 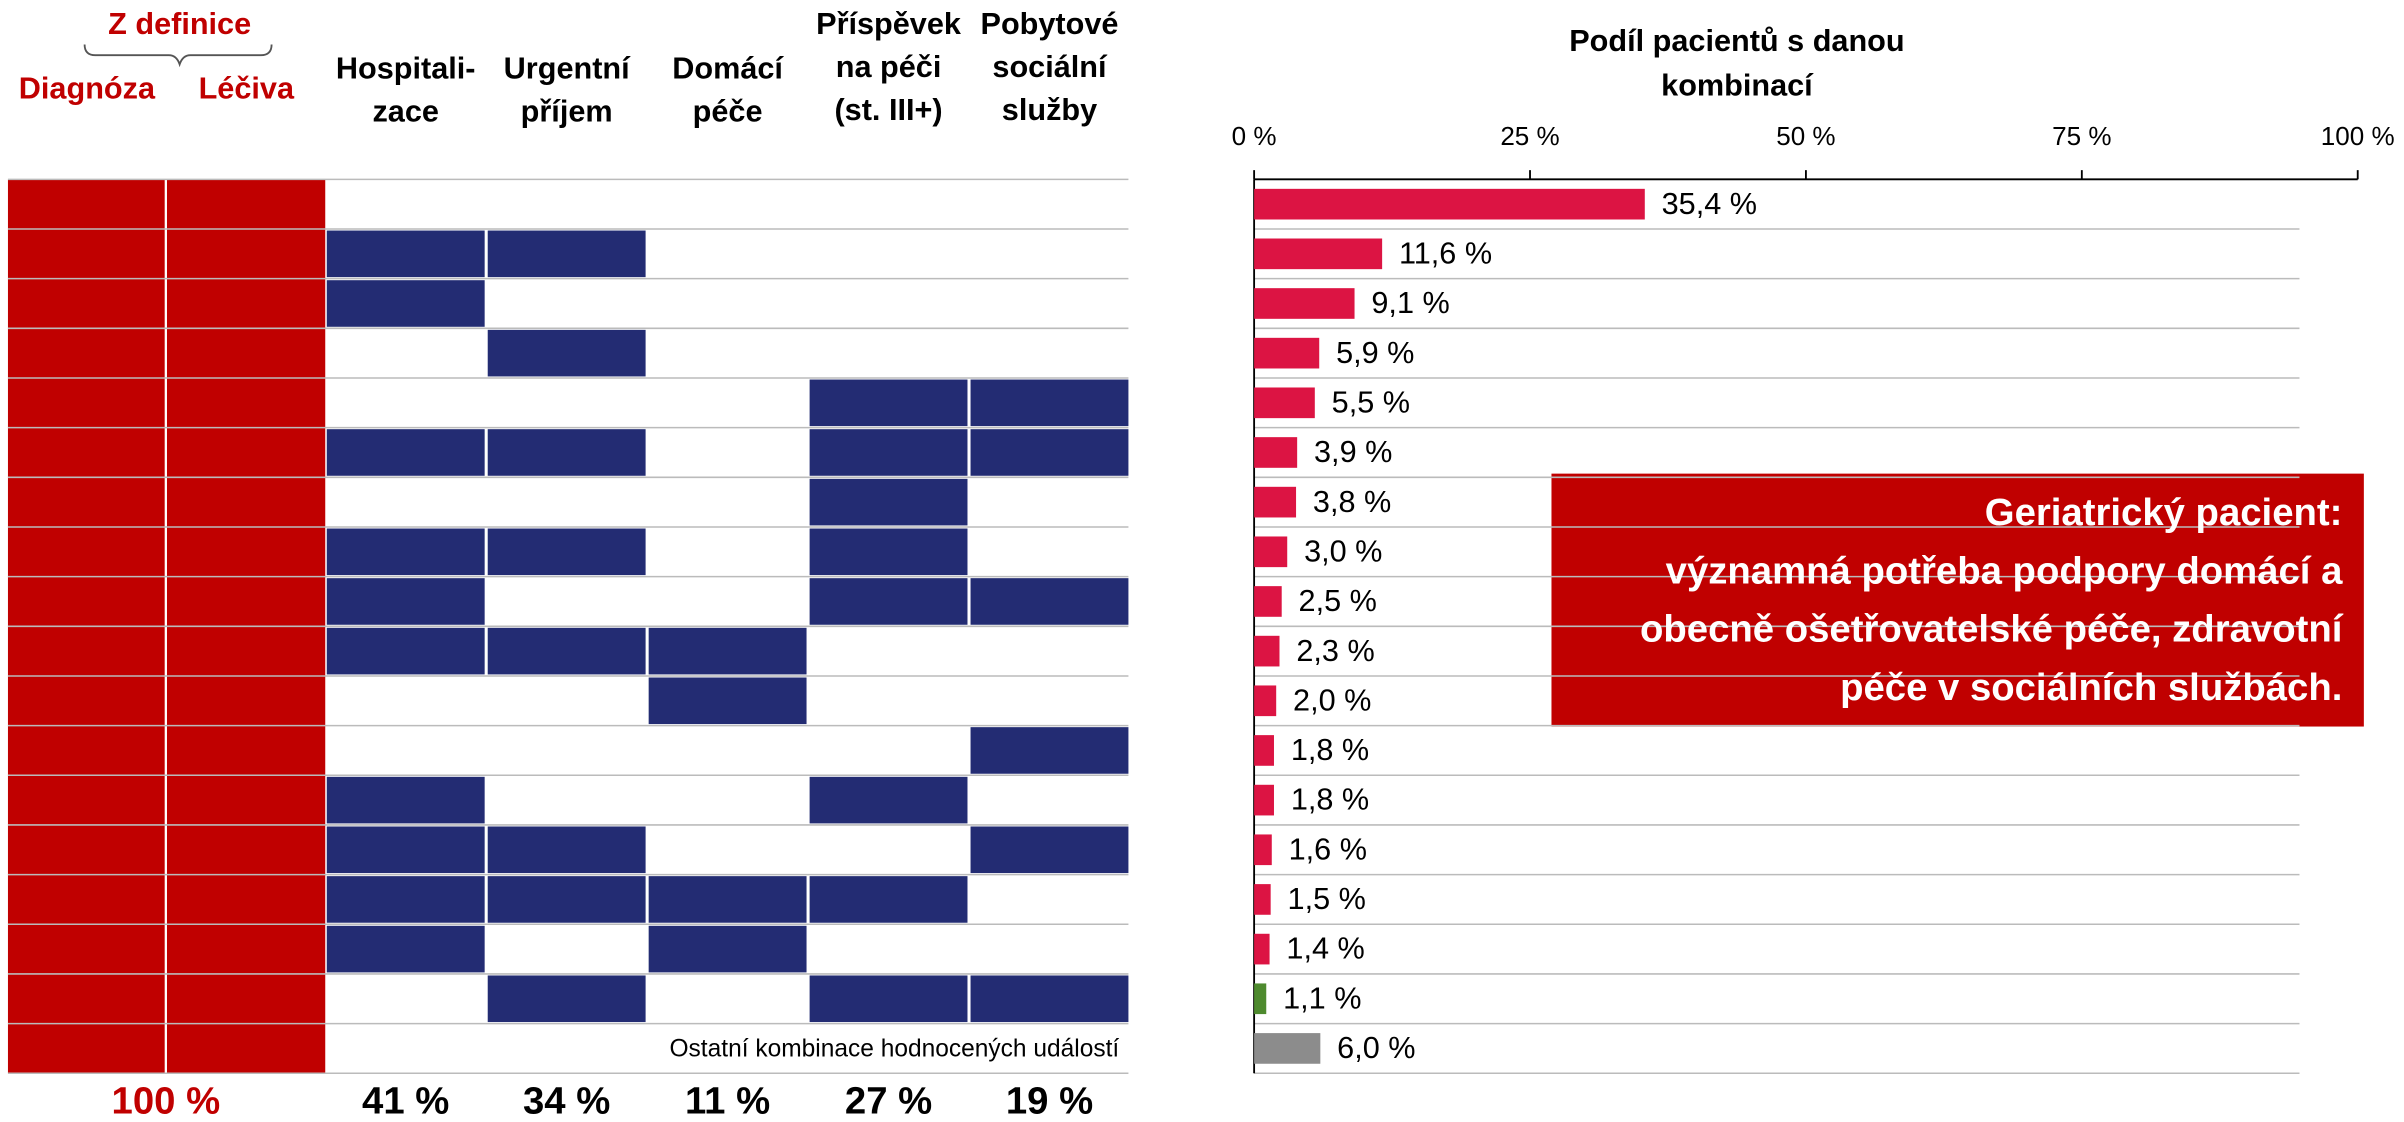 I want to click on value-label: 3,8 %, so click(x=1352, y=502).